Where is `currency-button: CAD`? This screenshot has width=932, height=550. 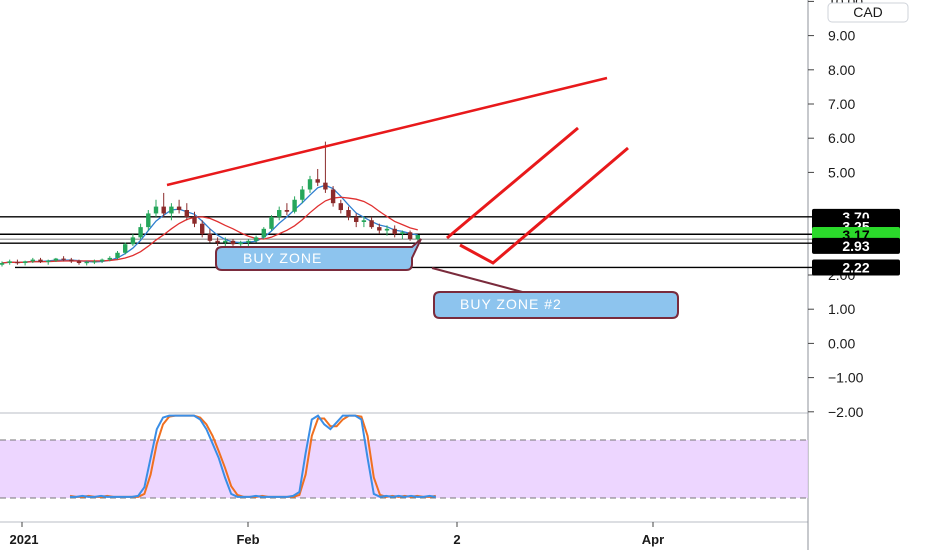 currency-button: CAD is located at coordinates (868, 12).